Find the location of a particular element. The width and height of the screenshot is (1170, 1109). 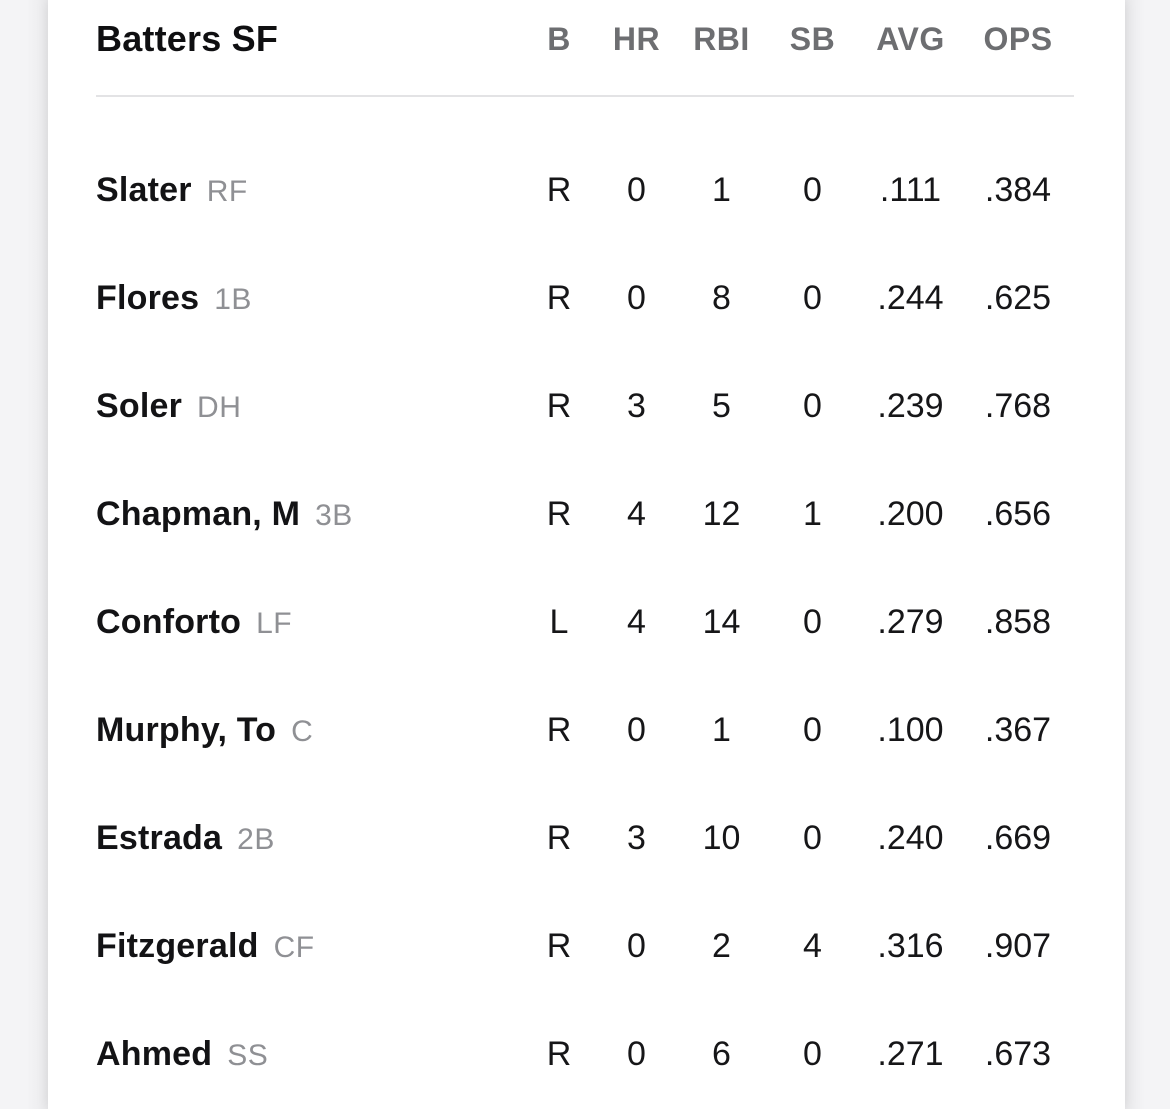

column-header-b: B is located at coordinates (559, 39).